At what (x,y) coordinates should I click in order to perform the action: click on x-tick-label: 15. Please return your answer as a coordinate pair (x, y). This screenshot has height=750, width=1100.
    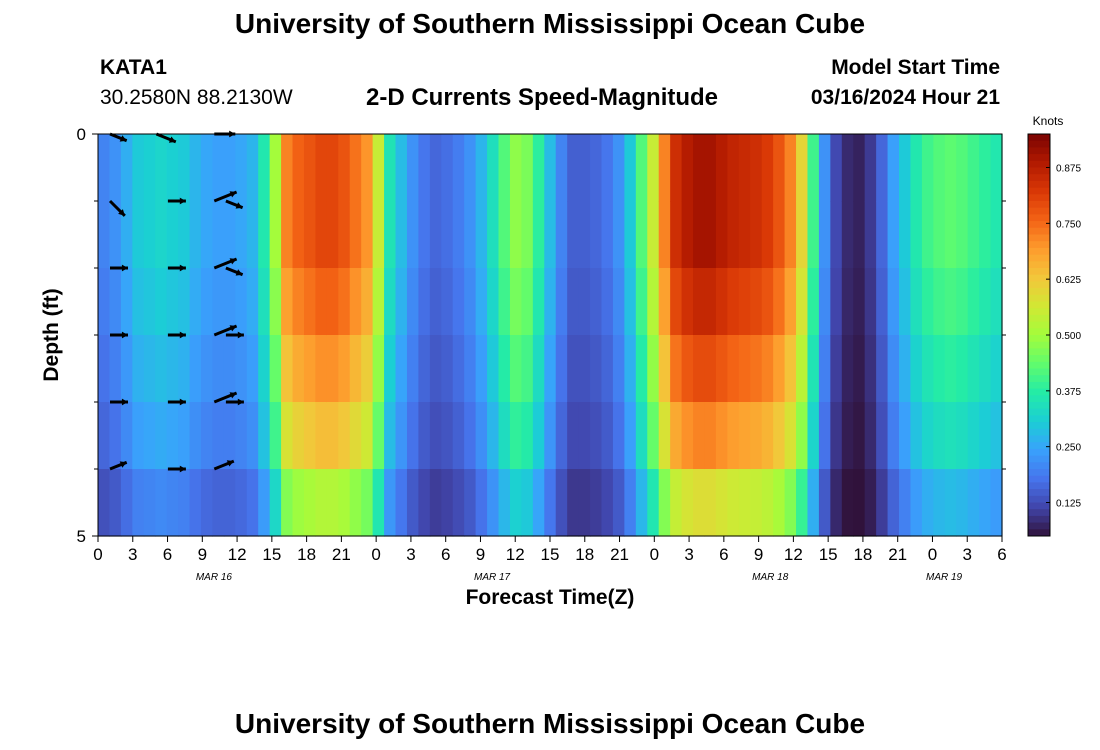
    Looking at the image, I should click on (550, 554).